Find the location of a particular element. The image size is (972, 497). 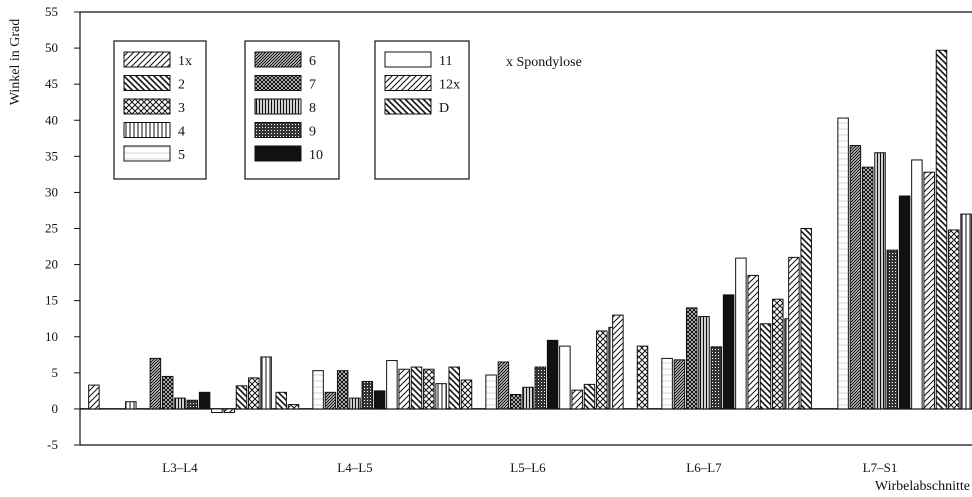

legend-label: 6 is located at coordinates (312, 61).